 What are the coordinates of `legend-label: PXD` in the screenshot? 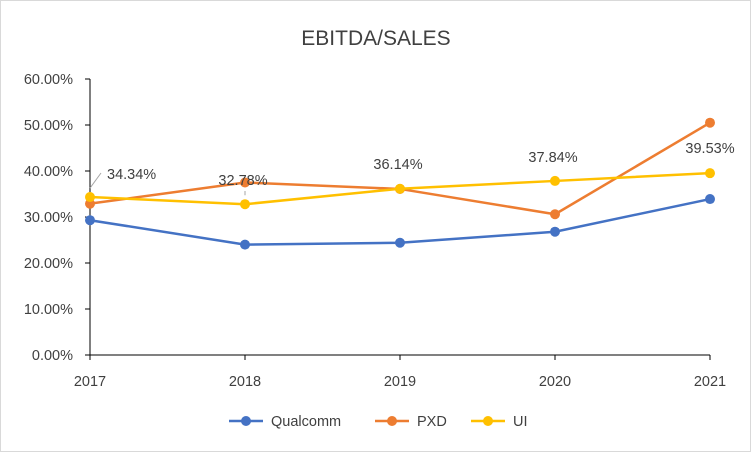 It's located at (432, 422).